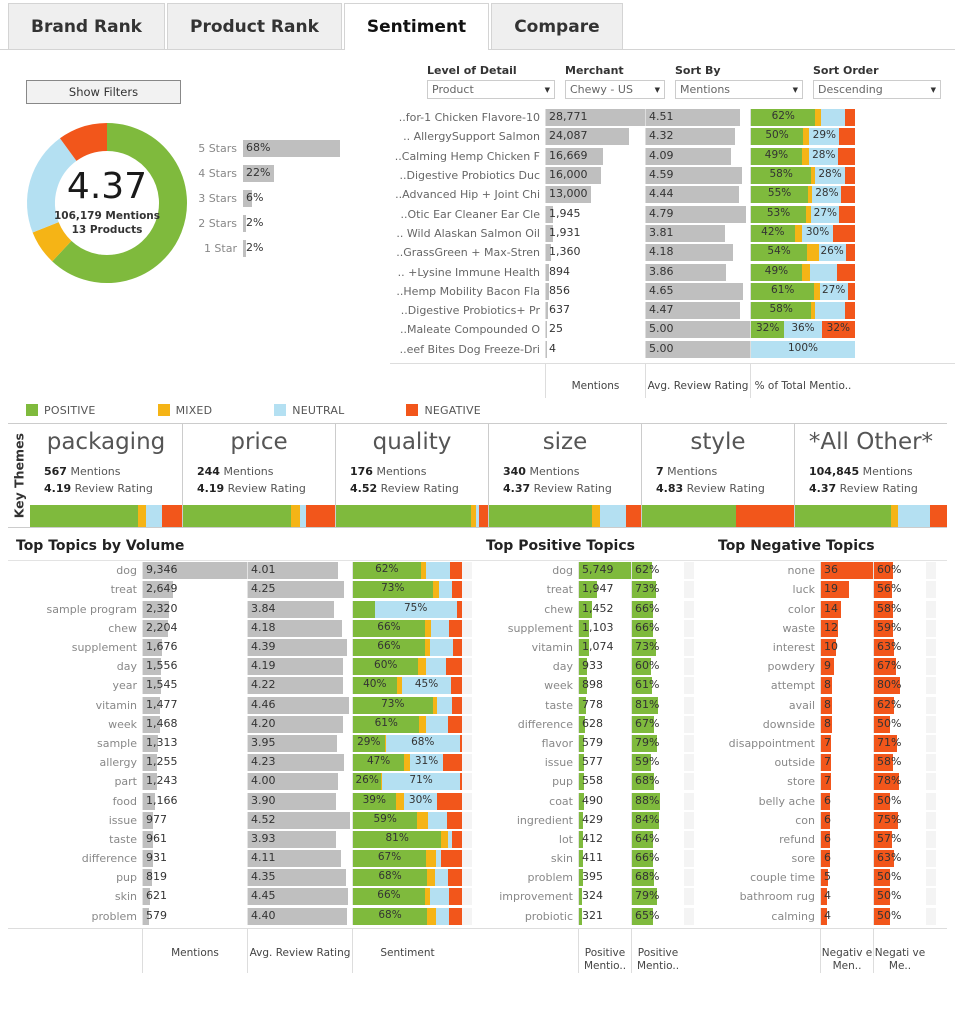 The width and height of the screenshot is (955, 1024). Describe the element at coordinates (877, 89) in the screenshot. I see `filter-select: Descending ▼` at that location.